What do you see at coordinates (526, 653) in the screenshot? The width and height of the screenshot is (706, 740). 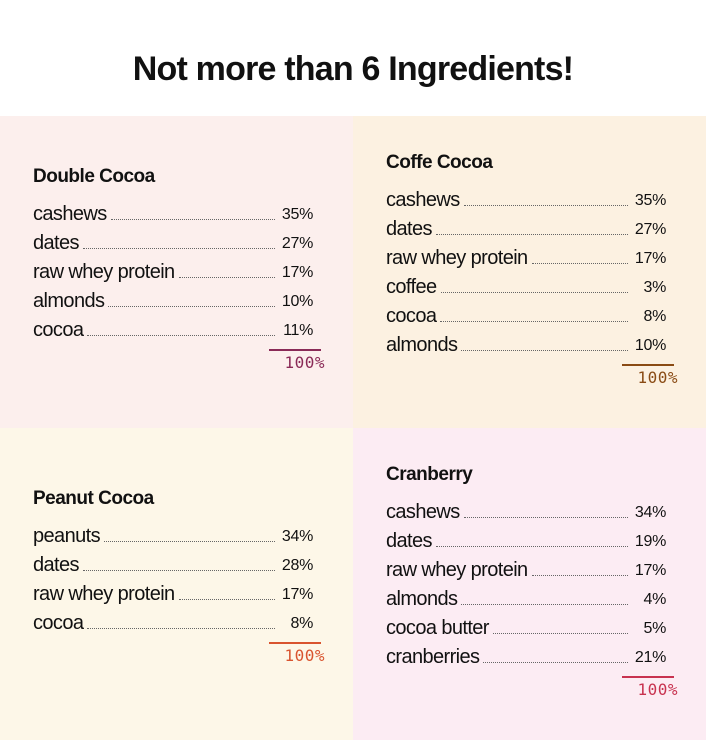 I see `ingredient-row: cranberries 21%` at bounding box center [526, 653].